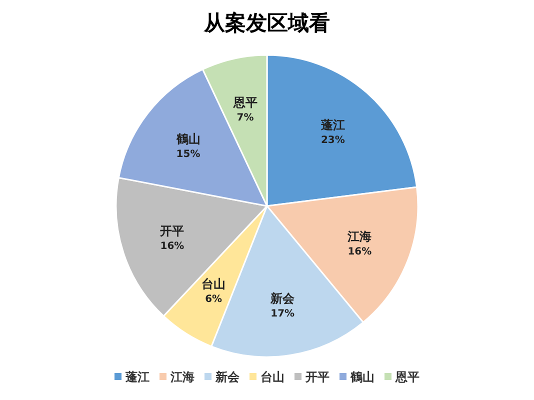 The width and height of the screenshot is (534, 400). What do you see at coordinates (283, 298) in the screenshot?
I see `slice-label: 新会` at bounding box center [283, 298].